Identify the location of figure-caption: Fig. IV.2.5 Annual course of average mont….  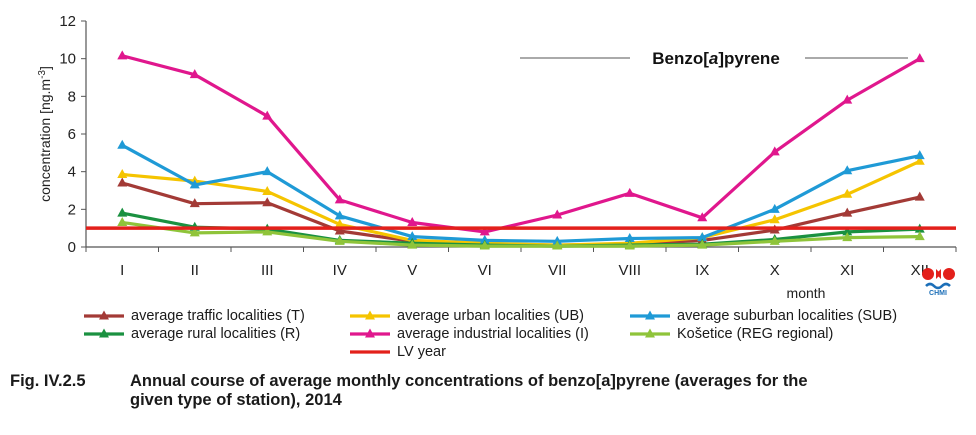
(490, 391).